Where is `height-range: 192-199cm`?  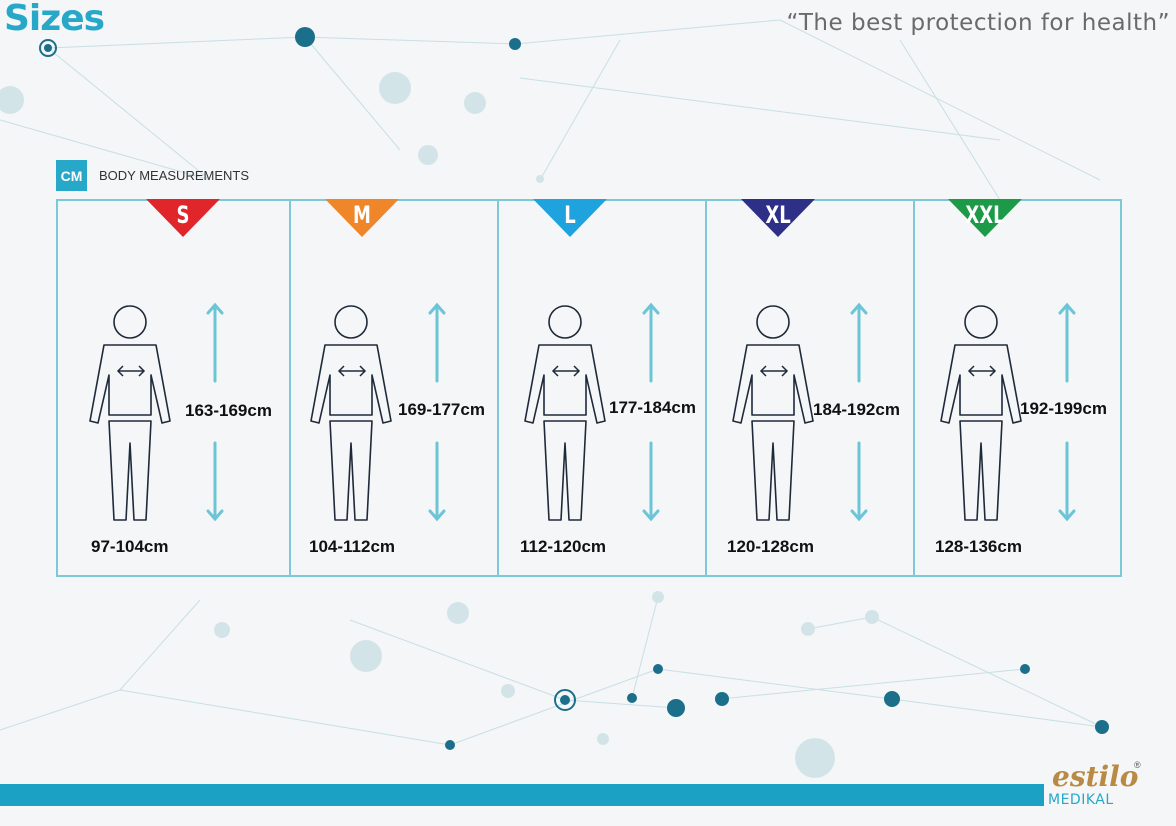
height-range: 192-199cm is located at coordinates (1063, 408).